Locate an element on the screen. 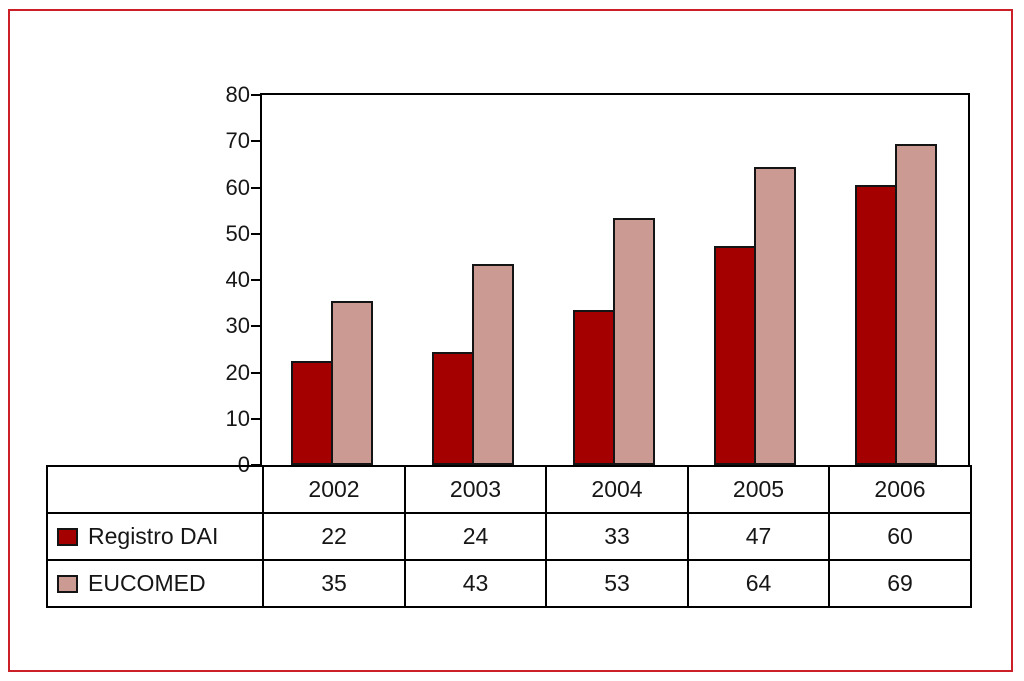  bar-registro-dai-2002 is located at coordinates (312, 413).